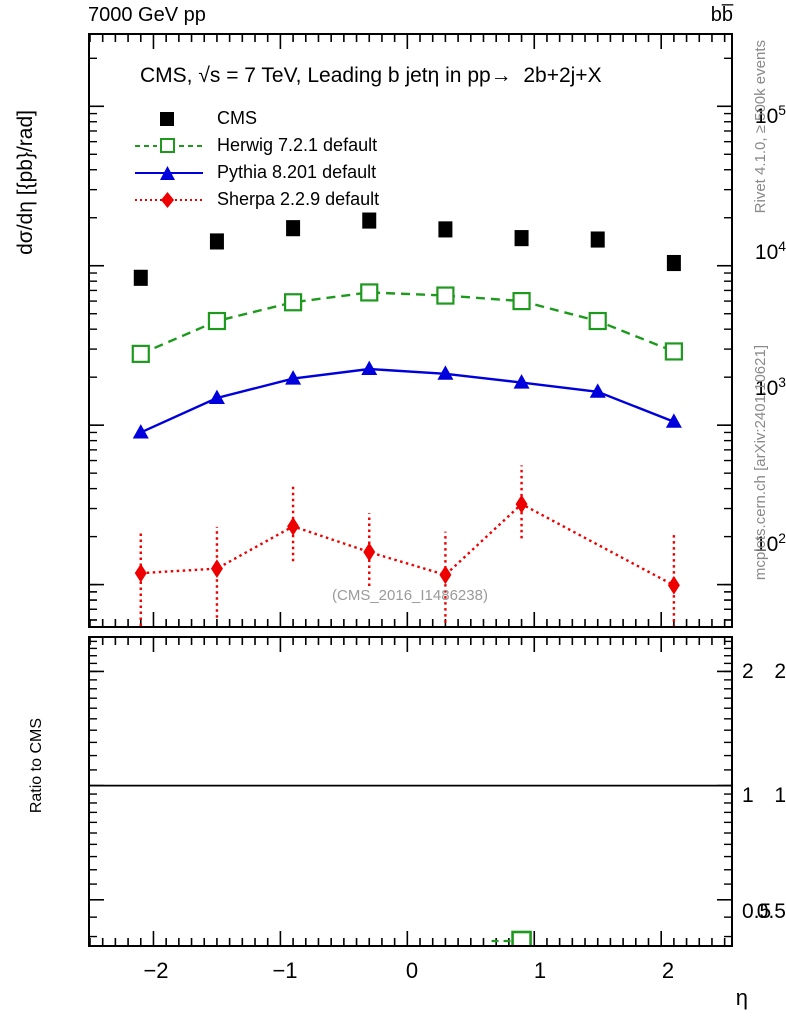 The height and width of the screenshot is (1024, 786). Describe the element at coordinates (169, 200) in the screenshot. I see `filled-diamond-icon` at that location.